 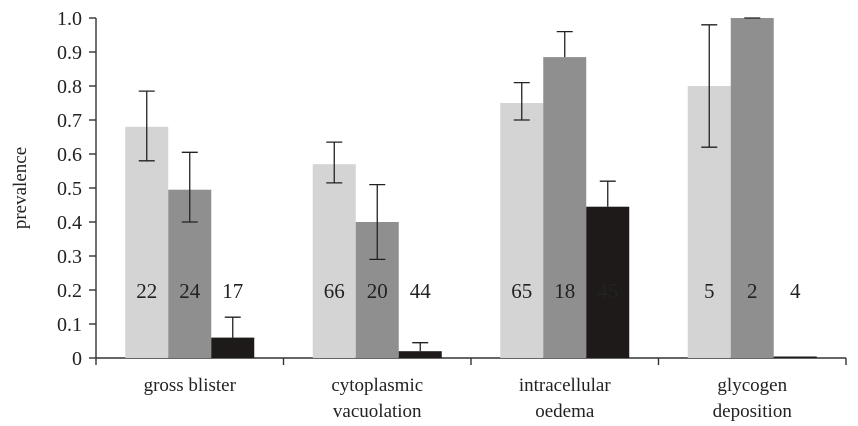 What do you see at coordinates (377, 291) in the screenshot?
I see `sample-size-label: 20` at bounding box center [377, 291].